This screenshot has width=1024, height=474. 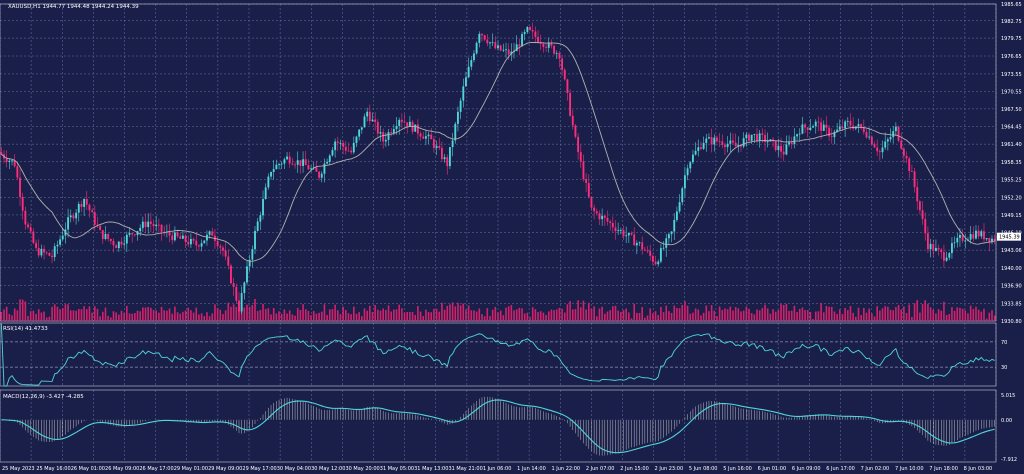 I want to click on time-axis-label: 30 May 20:00, so click(x=362, y=469).